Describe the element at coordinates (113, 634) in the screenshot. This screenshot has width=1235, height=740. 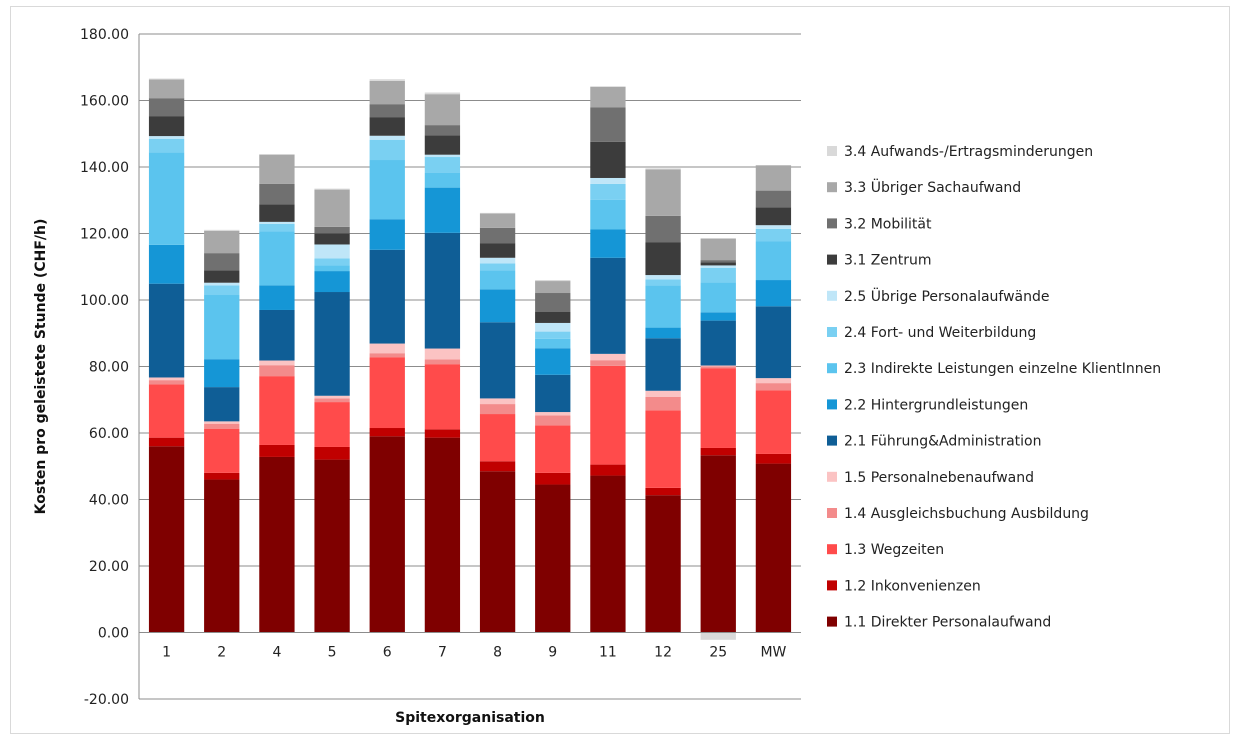
I see `y-tick-label: 0.00` at that location.